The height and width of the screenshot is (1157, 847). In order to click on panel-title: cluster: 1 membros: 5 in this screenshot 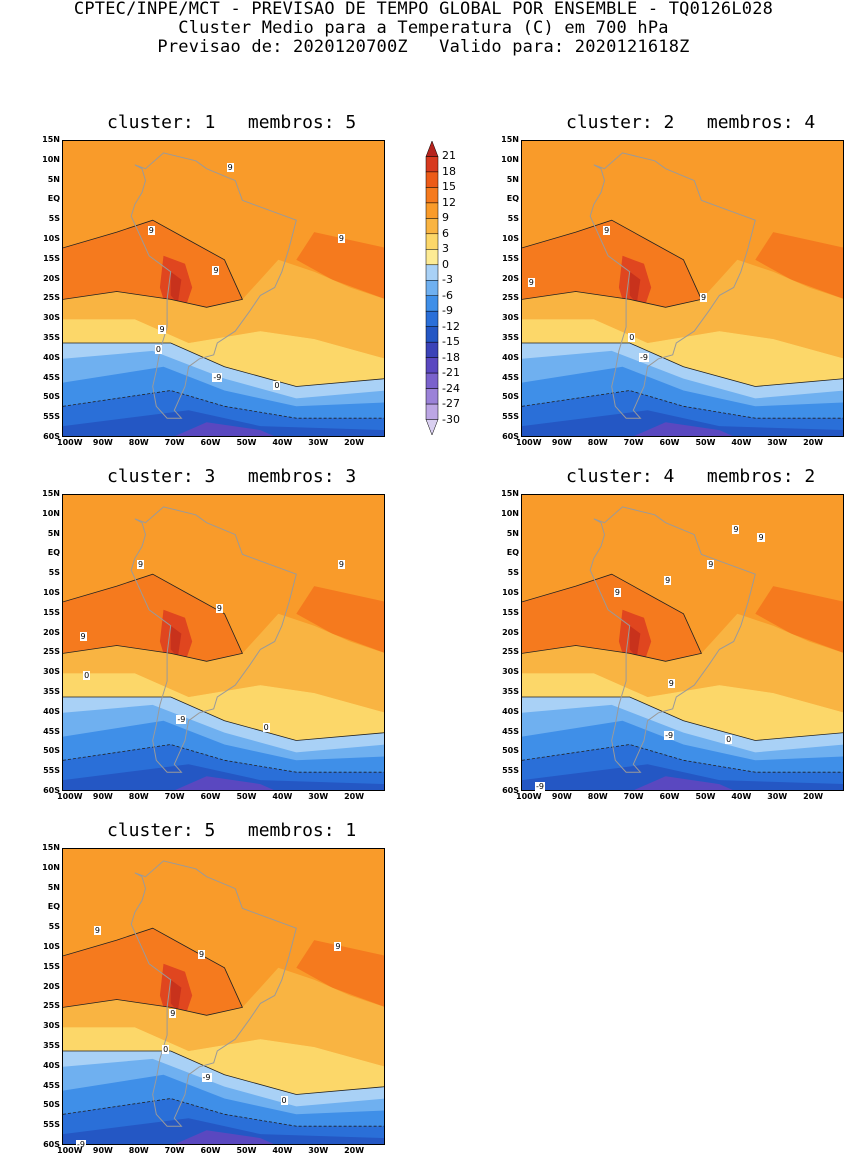, I will do `click(232, 122)`.